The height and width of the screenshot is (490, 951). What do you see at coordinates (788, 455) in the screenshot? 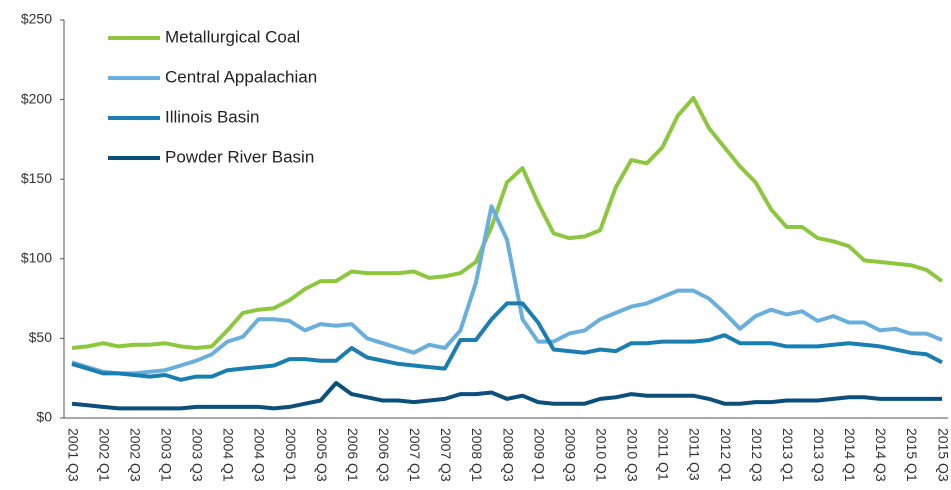
I see `x-tick-label: 2013 Q1` at bounding box center [788, 455].